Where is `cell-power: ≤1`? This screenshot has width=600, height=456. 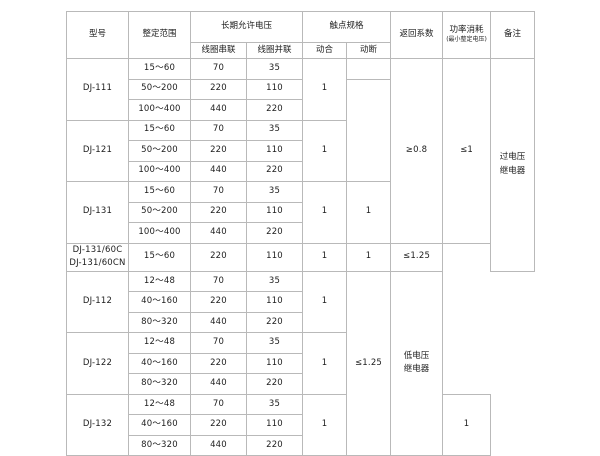
cell-power: ≤1 is located at coordinates (467, 151).